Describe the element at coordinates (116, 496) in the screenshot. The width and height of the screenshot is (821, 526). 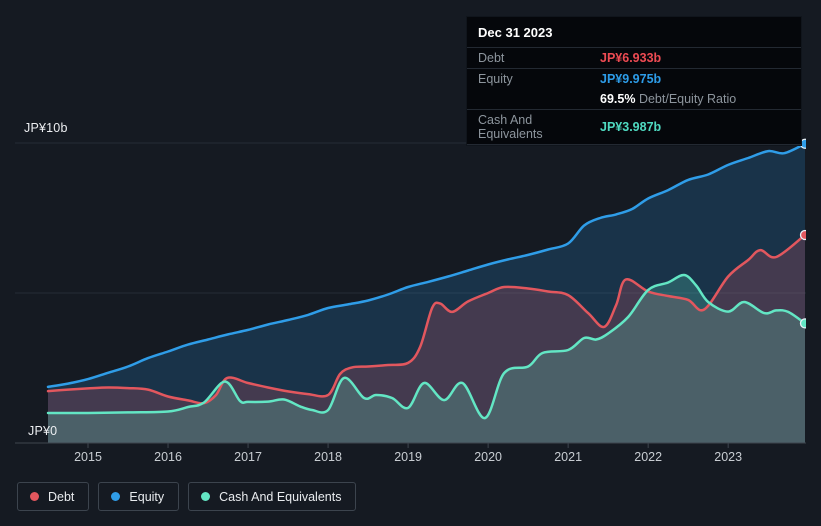
I see `equity-series-dot-icon` at that location.